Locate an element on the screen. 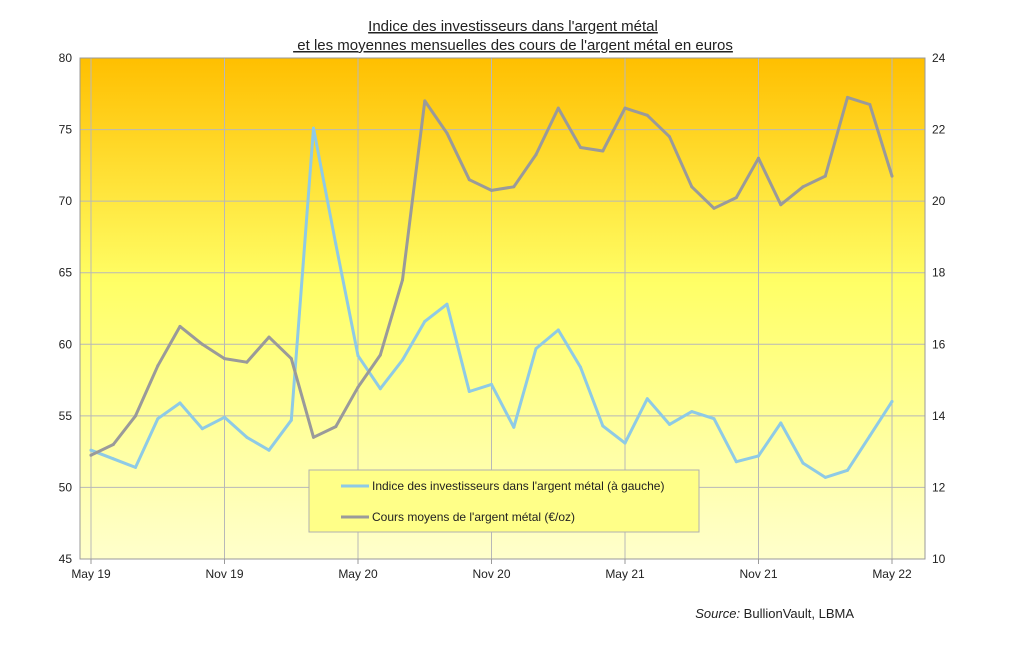  source-text: BullionVault, LBMA is located at coordinates (797, 613).